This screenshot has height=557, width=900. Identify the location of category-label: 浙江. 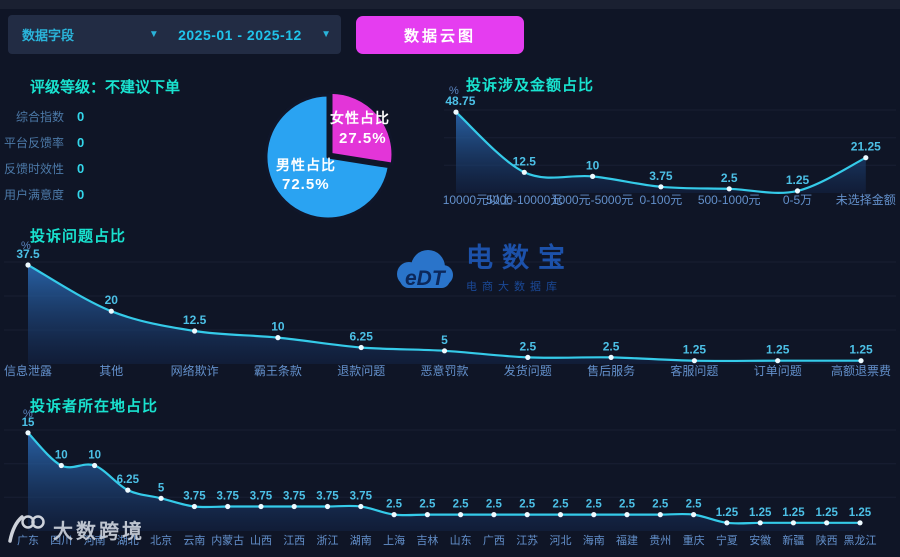
(328, 540).